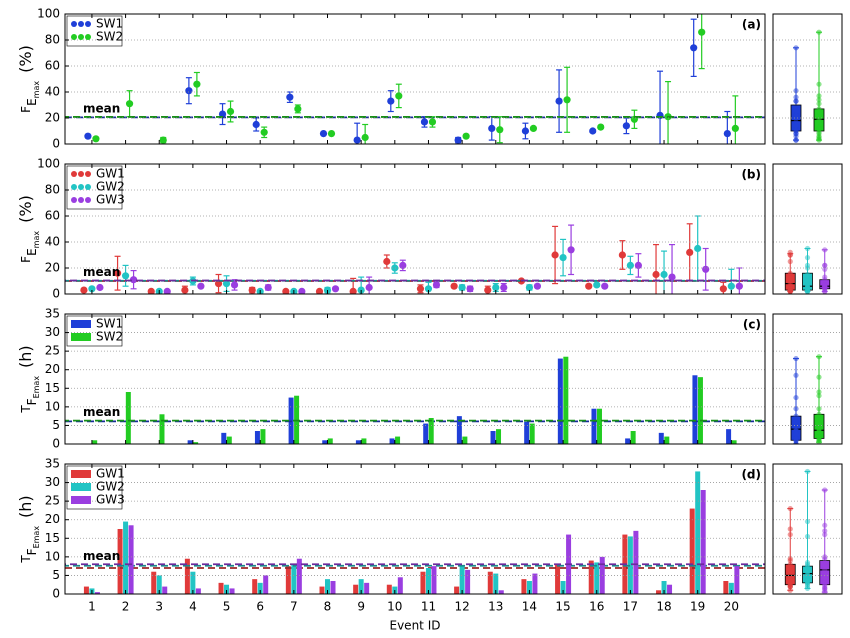 The image size is (850, 638). What do you see at coordinates (159, 607) in the screenshot?
I see `x-tick-label: 3` at bounding box center [159, 607].